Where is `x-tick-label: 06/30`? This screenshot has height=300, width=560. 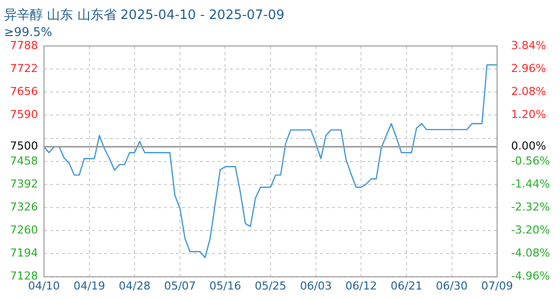 x-tick-label: 06/30 is located at coordinates (452, 285).